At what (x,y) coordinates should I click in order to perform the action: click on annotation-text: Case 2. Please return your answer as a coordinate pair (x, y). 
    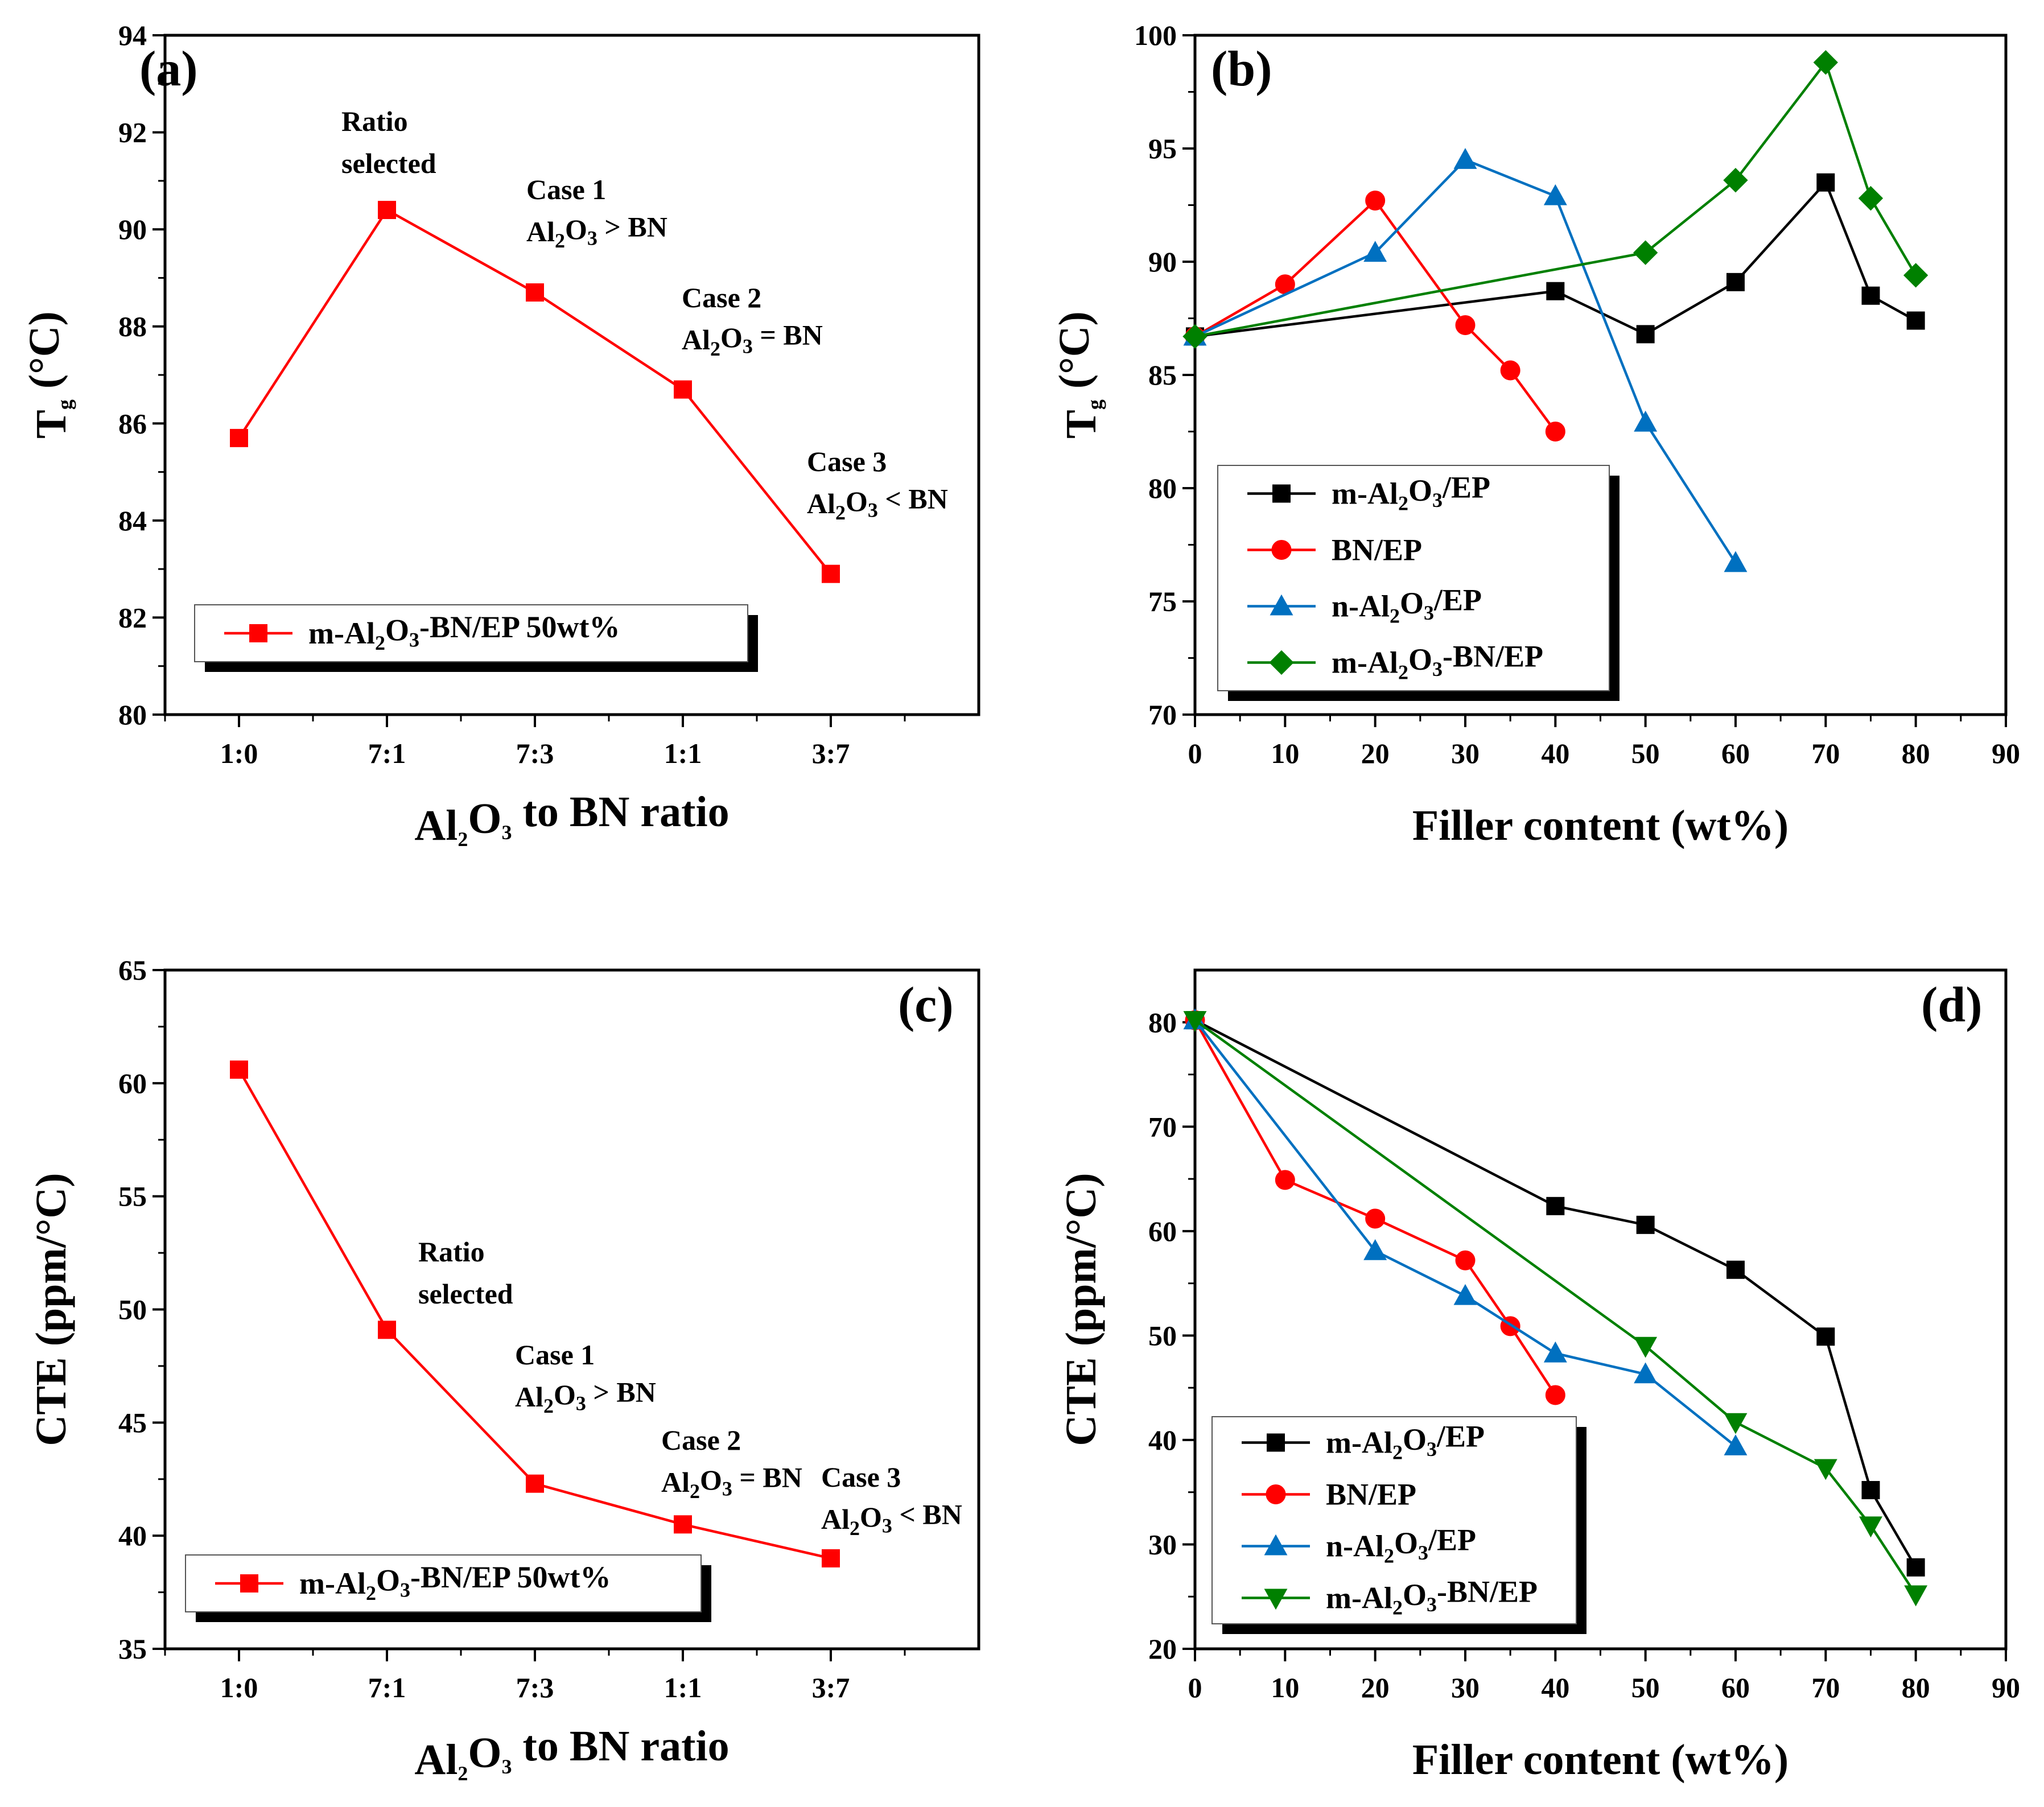
    Looking at the image, I should click on (701, 1440).